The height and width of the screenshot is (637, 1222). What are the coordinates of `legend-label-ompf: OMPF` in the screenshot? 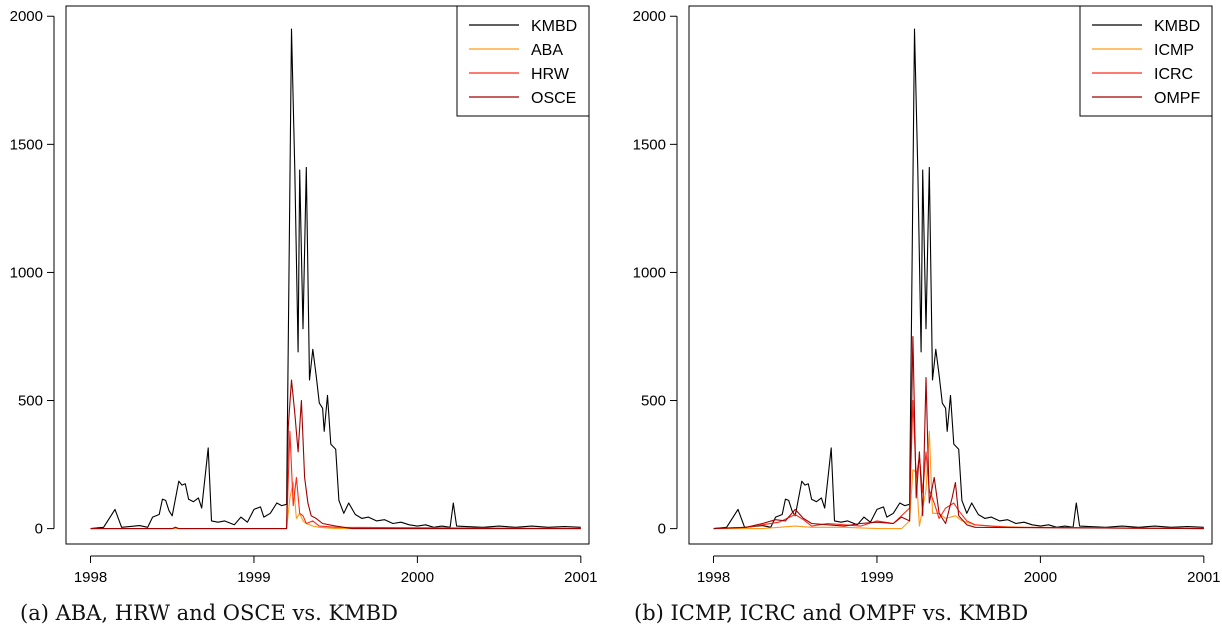 It's located at (1177, 98).